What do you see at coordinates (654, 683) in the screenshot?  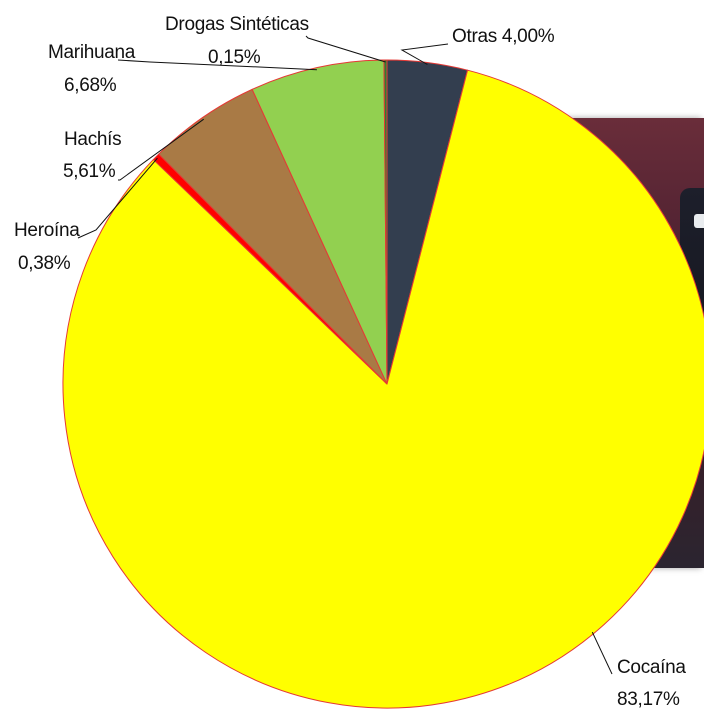 I see `label-cocaina: Cocaína 83,17%` at bounding box center [654, 683].